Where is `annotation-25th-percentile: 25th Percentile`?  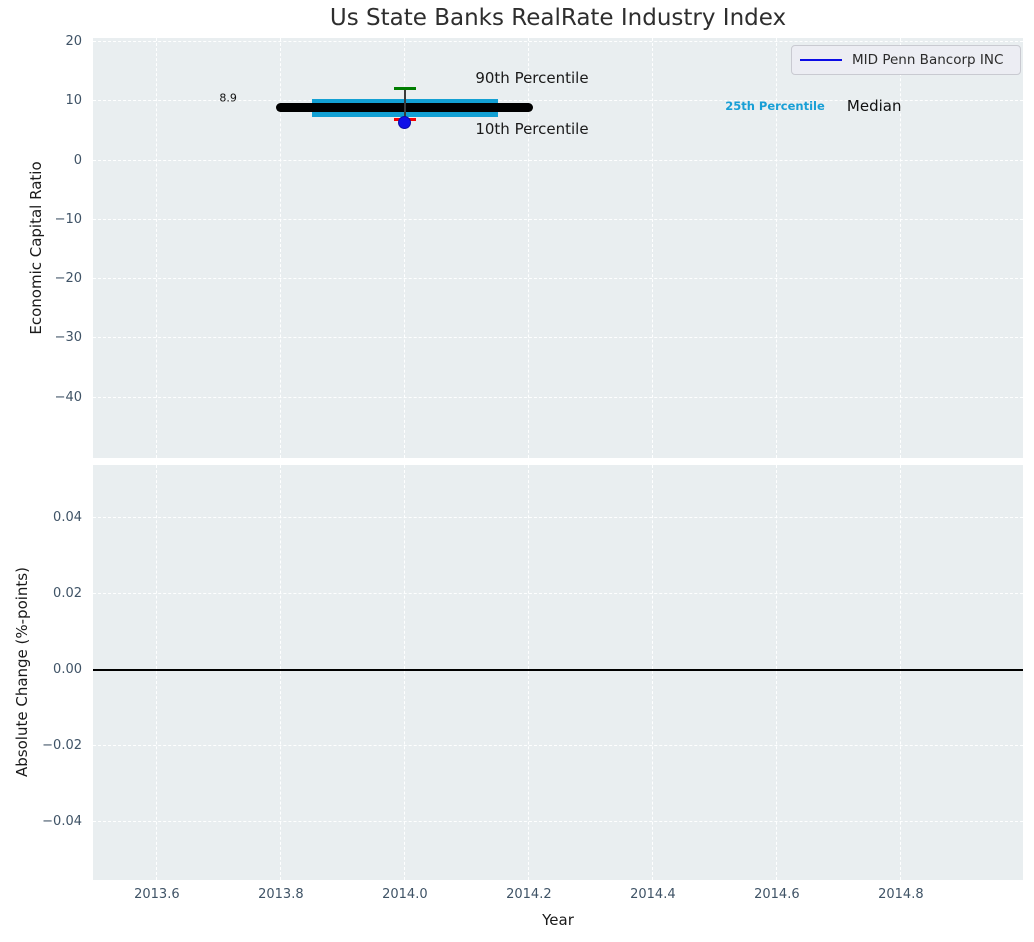
annotation-25th-percentile: 25th Percentile is located at coordinates (775, 105).